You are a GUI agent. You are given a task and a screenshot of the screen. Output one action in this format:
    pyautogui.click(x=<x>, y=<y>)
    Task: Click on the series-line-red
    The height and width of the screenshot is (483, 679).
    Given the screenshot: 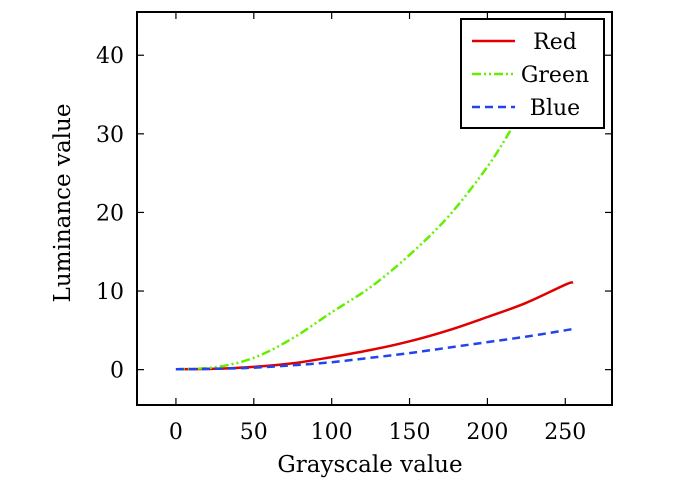 What is the action you would take?
    pyautogui.click(x=374, y=326)
    